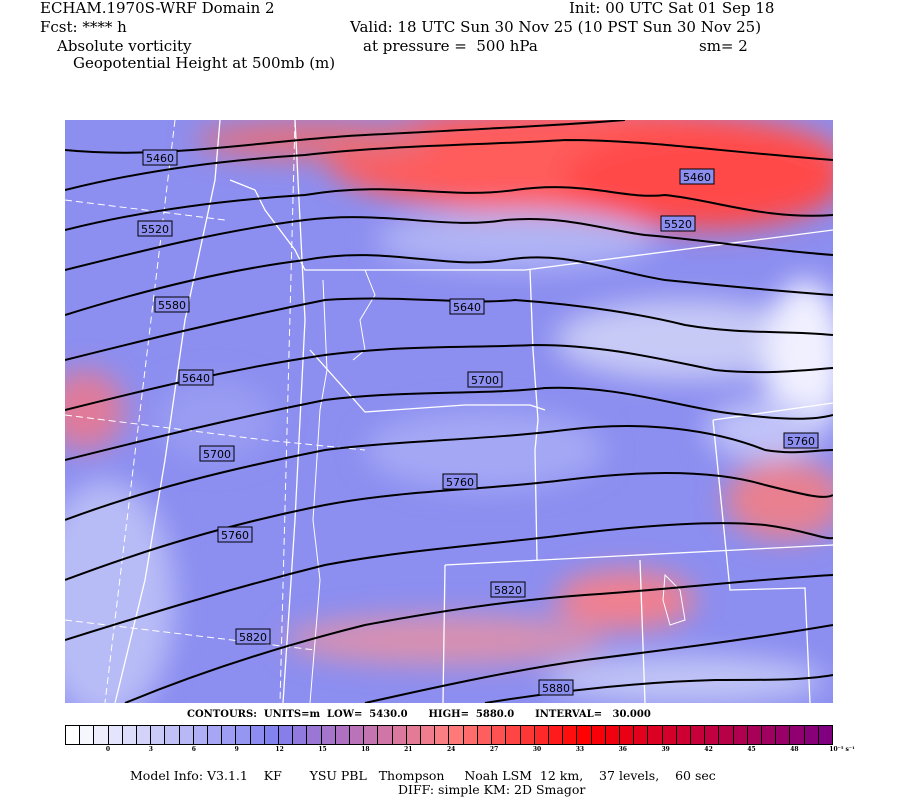  I want to click on colorbar-tick-label: 27, so click(494, 749).